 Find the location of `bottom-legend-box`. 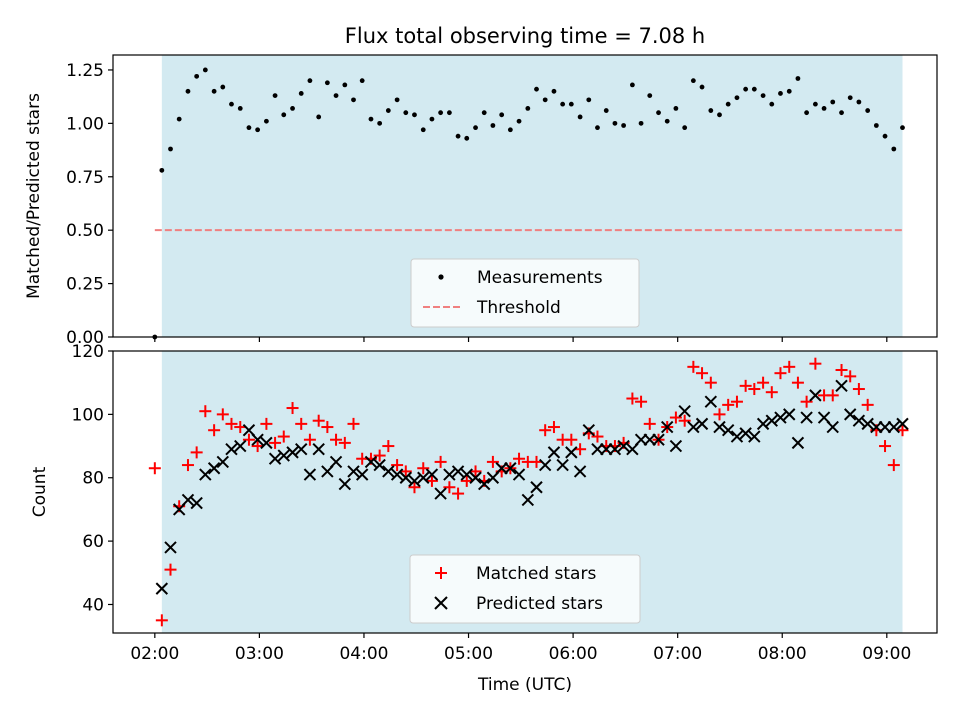

bottom-legend-box is located at coordinates (525, 589).